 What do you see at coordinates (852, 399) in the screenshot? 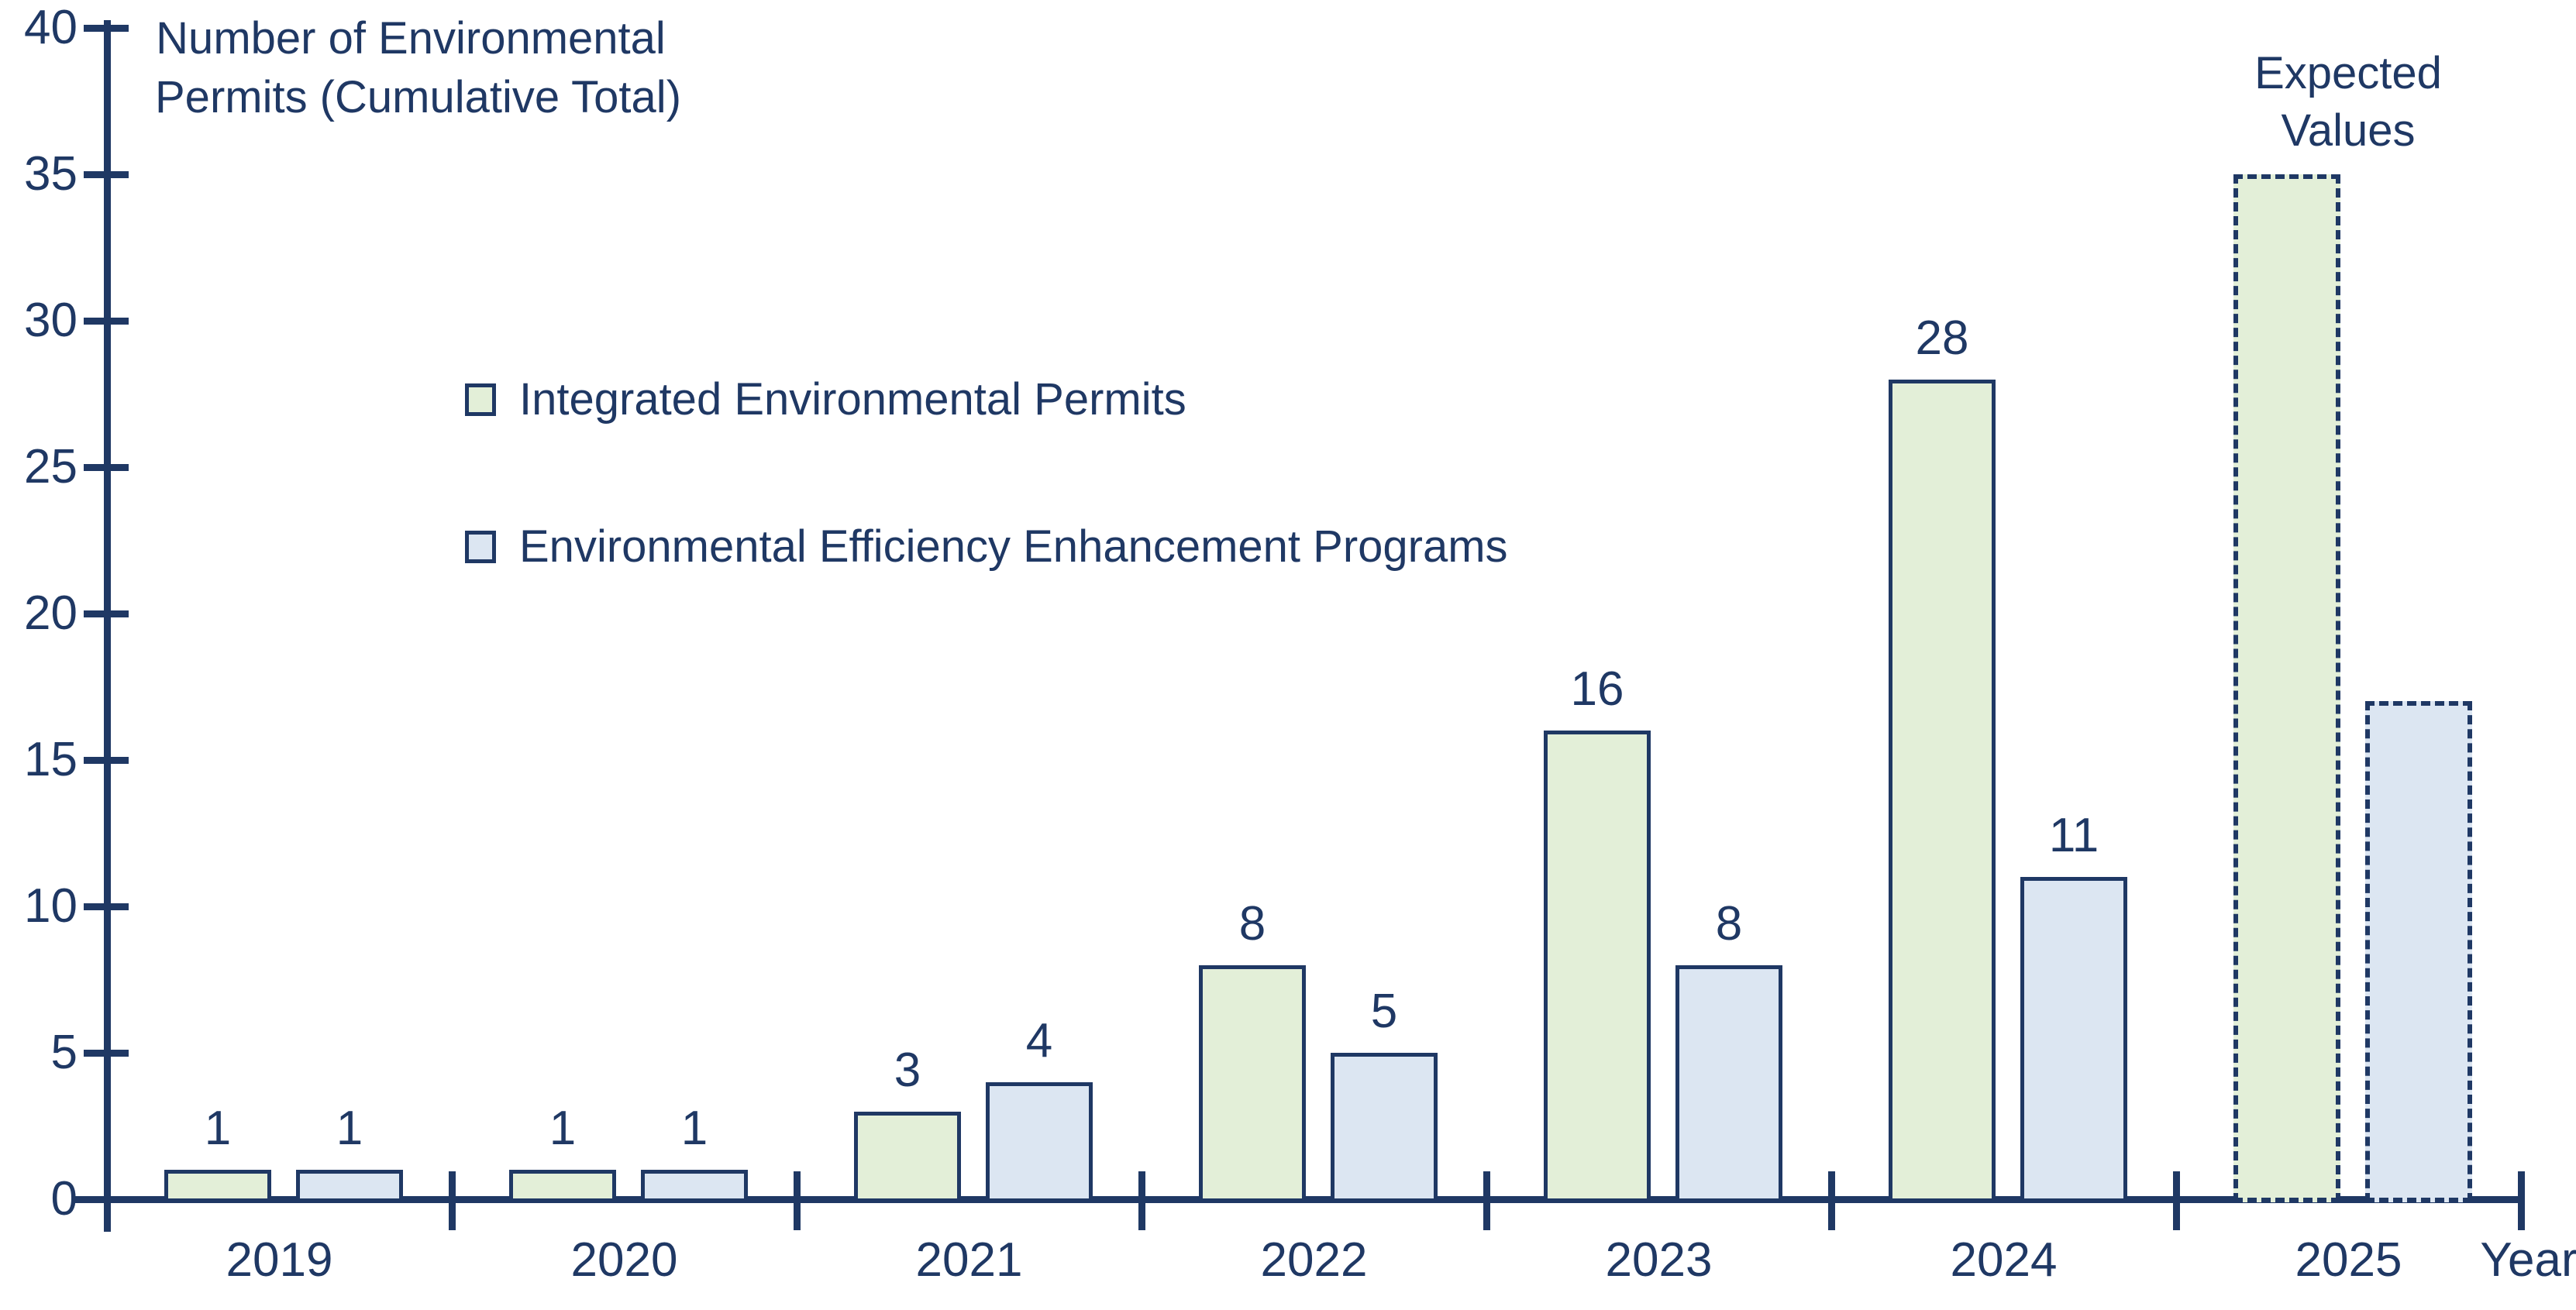
I see `legend-label-integrated-permits: Integrated Environmental Permits` at bounding box center [852, 399].